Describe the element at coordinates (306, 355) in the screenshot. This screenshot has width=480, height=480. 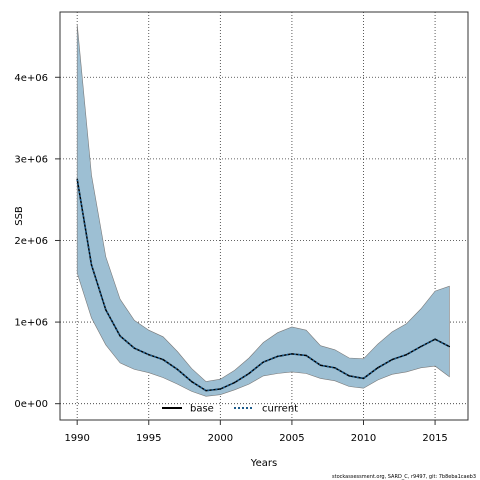
I see `point-current-2006` at that location.